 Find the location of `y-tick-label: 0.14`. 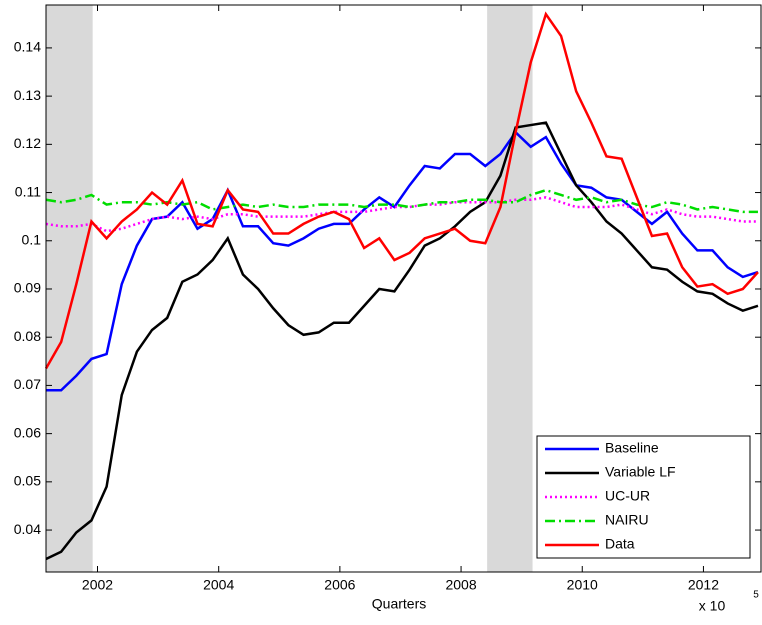

y-tick-label: 0.14 is located at coordinates (27, 47).